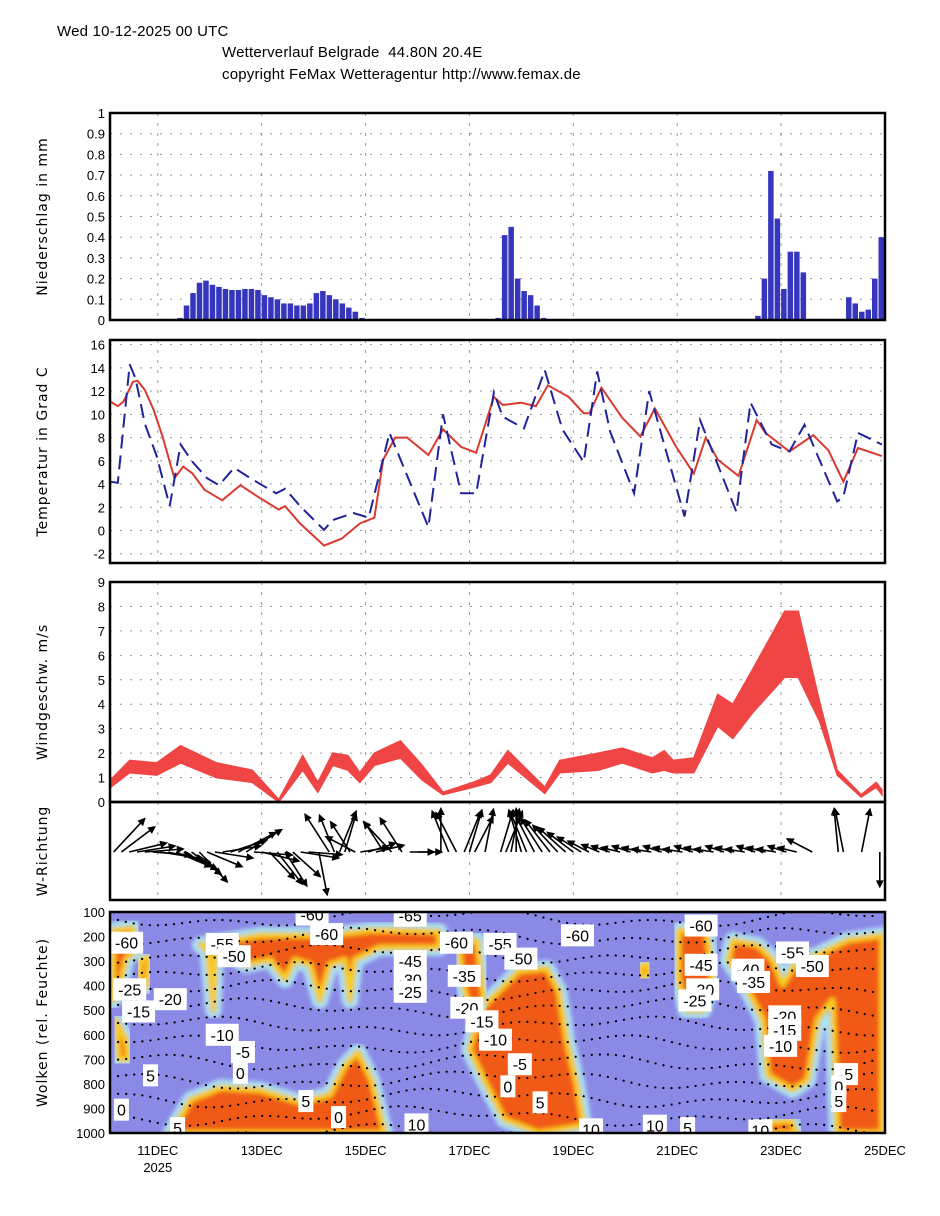  Describe the element at coordinates (222, 1036) in the screenshot. I see `contour-label: -10` at that location.